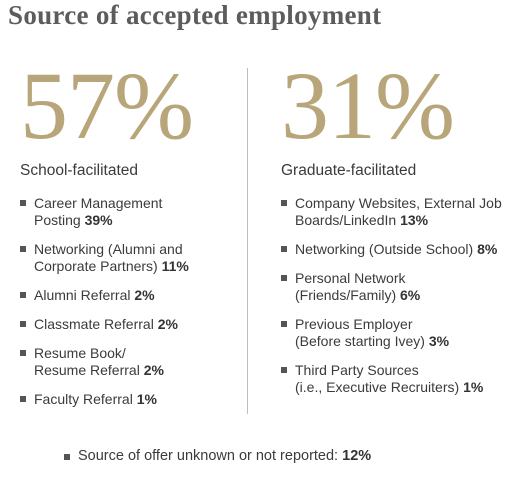  Describe the element at coordinates (384, 249) in the screenshot. I see `item-label: Networking (Outside School)` at that location.